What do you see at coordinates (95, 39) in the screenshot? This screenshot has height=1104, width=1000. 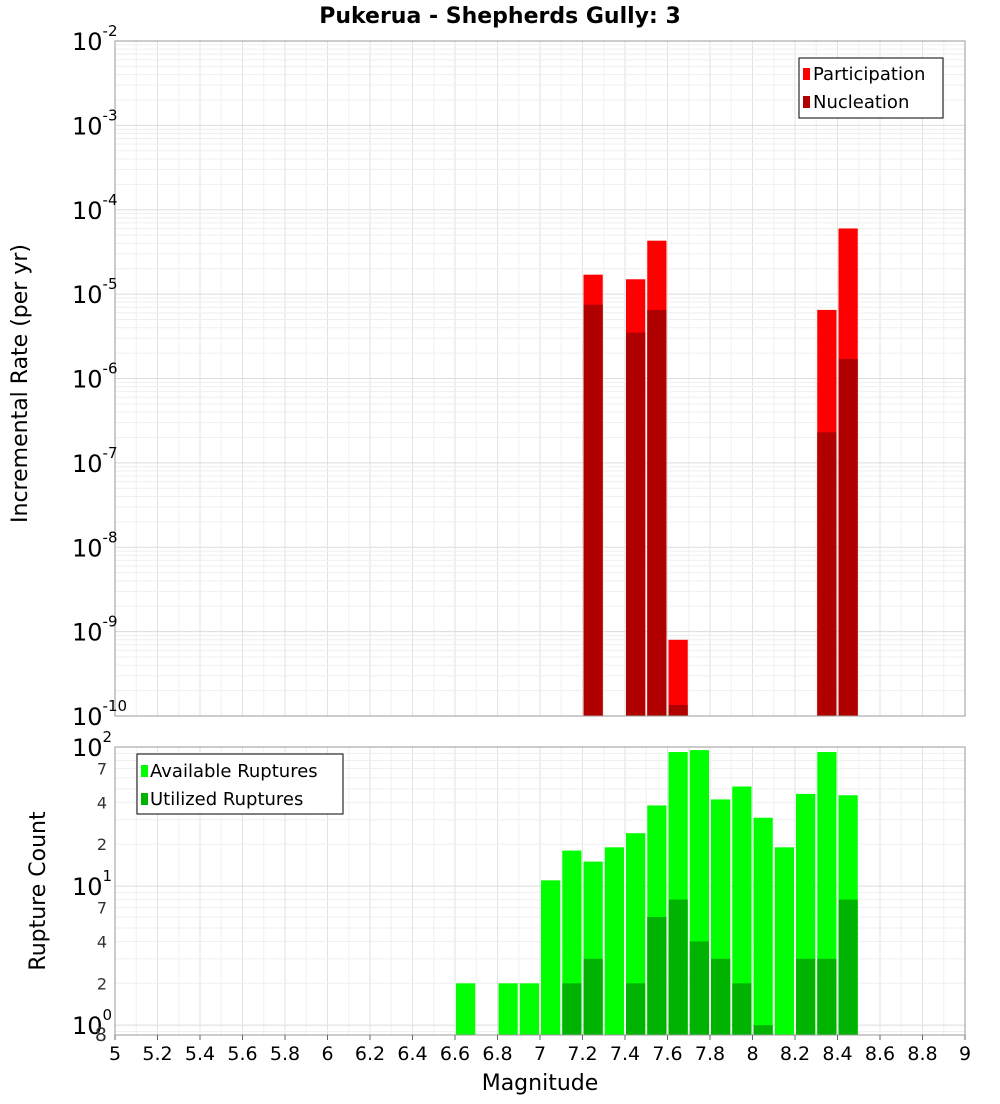 I see `y-tick-label: 10⁻²` at bounding box center [95, 39].